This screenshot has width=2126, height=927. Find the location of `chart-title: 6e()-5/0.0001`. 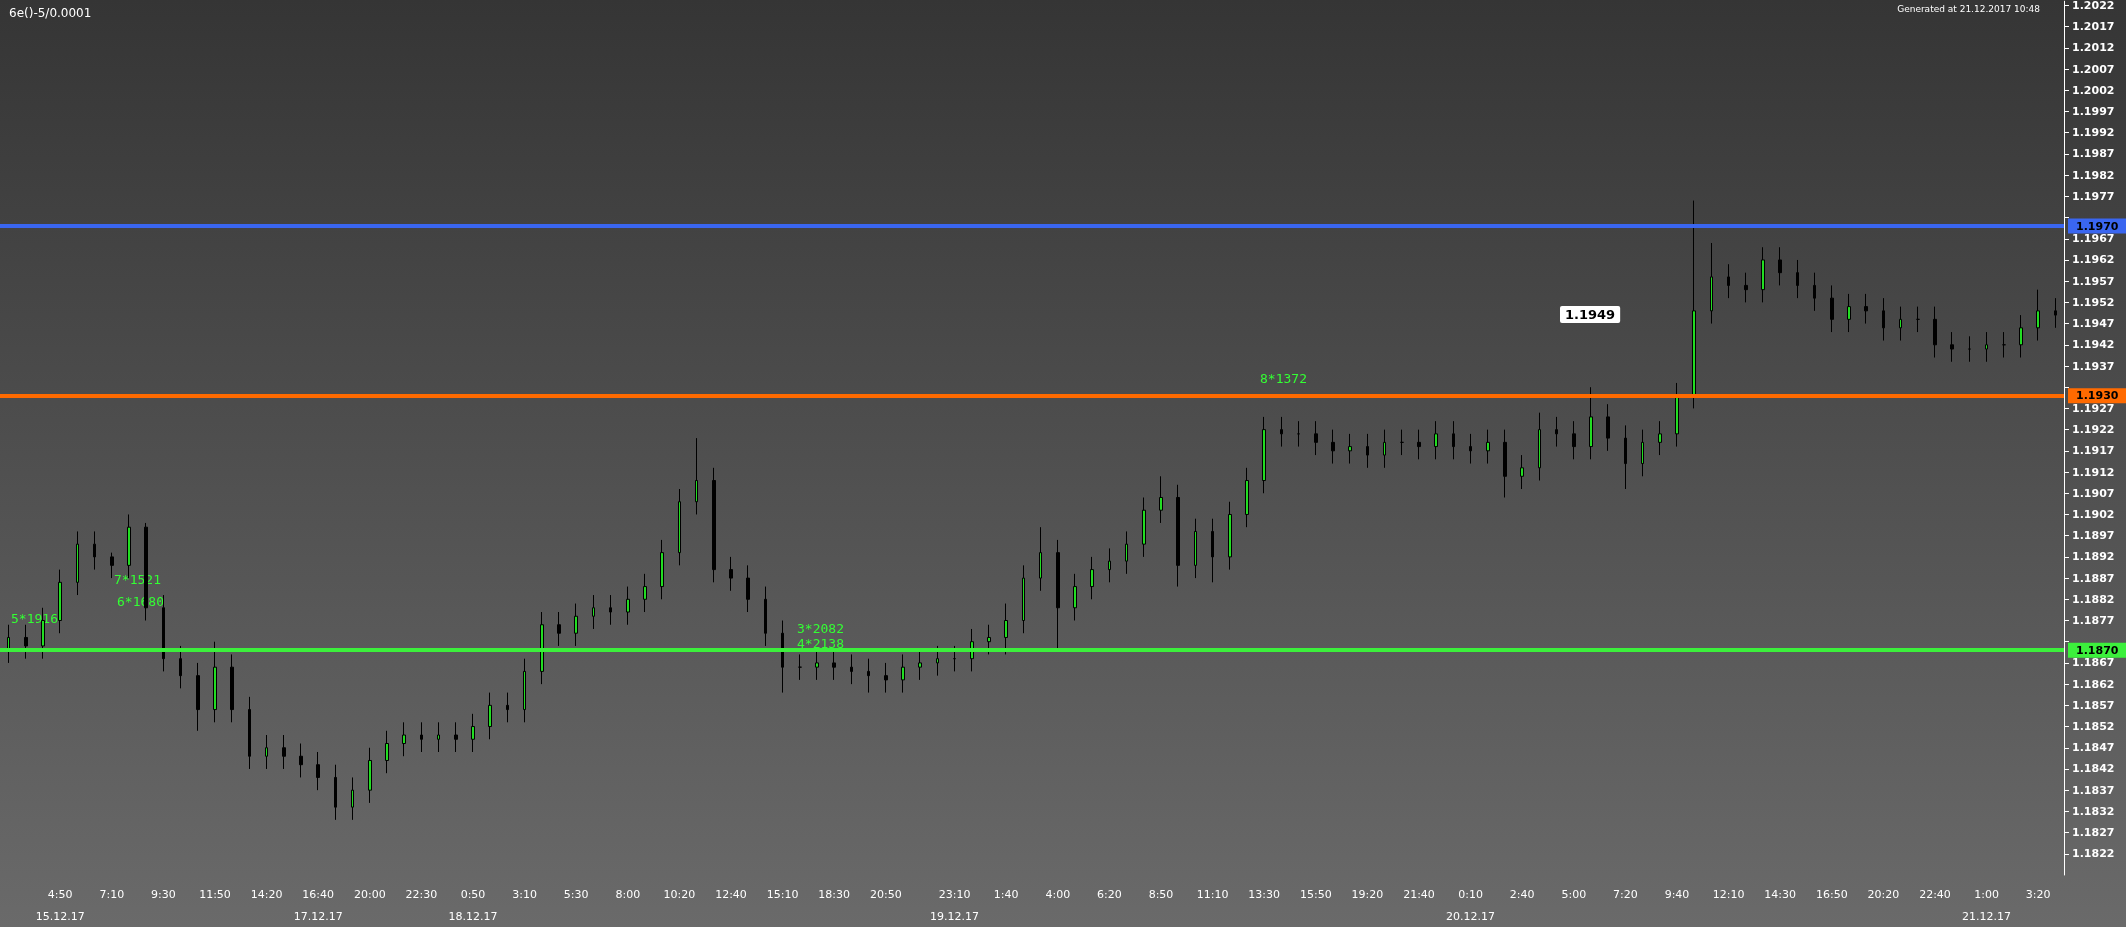

chart-title: 6e()-5/0.0001 is located at coordinates (50, 13).